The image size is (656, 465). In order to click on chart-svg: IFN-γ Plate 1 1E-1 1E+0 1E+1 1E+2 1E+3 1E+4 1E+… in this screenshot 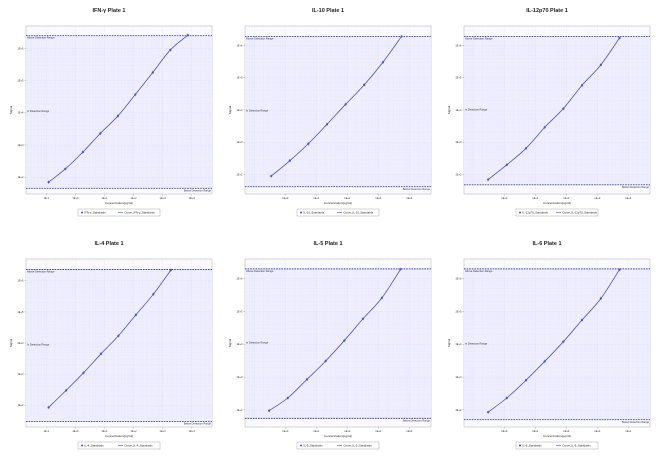, I will do `click(111, 112)`.